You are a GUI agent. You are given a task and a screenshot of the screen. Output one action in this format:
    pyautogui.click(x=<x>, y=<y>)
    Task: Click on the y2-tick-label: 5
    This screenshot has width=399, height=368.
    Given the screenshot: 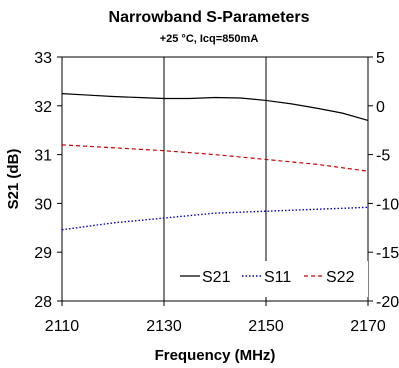 What is the action you would take?
    pyautogui.click(x=380, y=58)
    